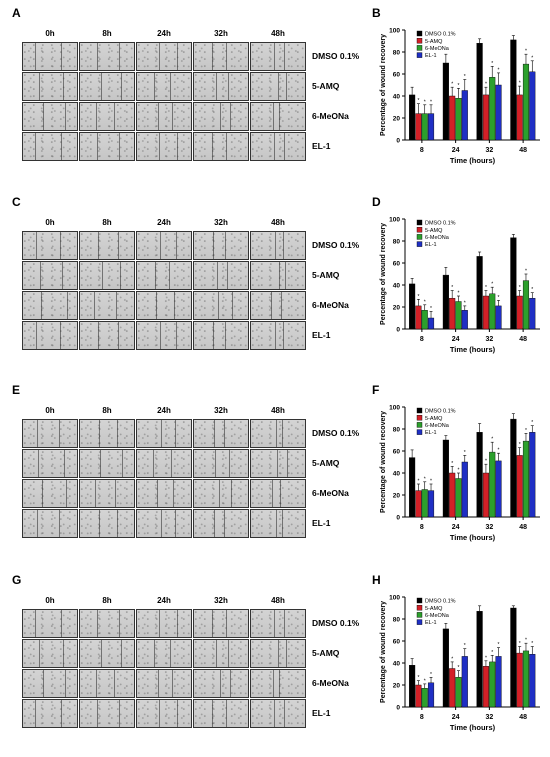  Describe the element at coordinates (434, 609) in the screenshot. I see `legend-label: 5-AMQ` at that location.